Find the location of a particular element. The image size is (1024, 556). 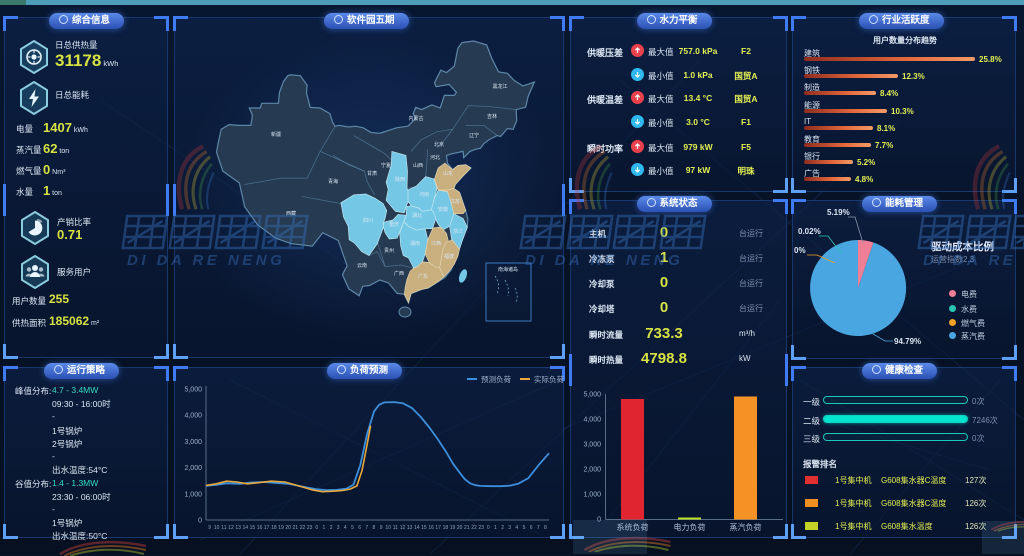

svg-text: 新疆 is located at coordinates (276, 134).